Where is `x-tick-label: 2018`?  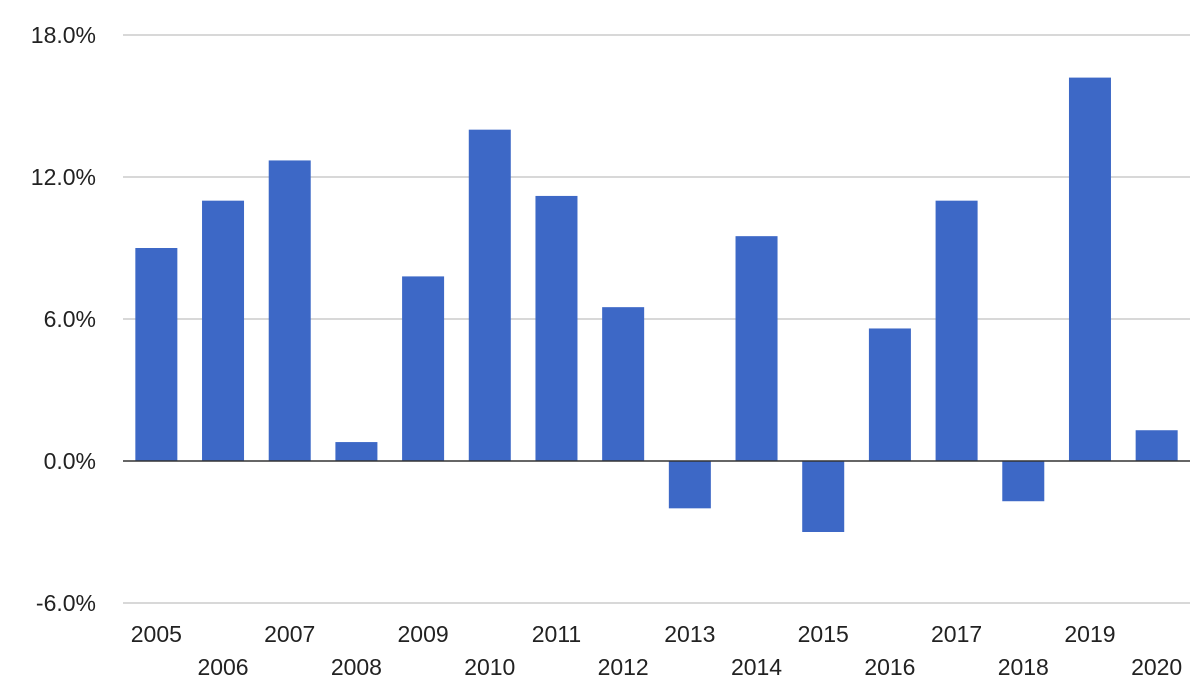
x-tick-label: 2018 is located at coordinates (1023, 667).